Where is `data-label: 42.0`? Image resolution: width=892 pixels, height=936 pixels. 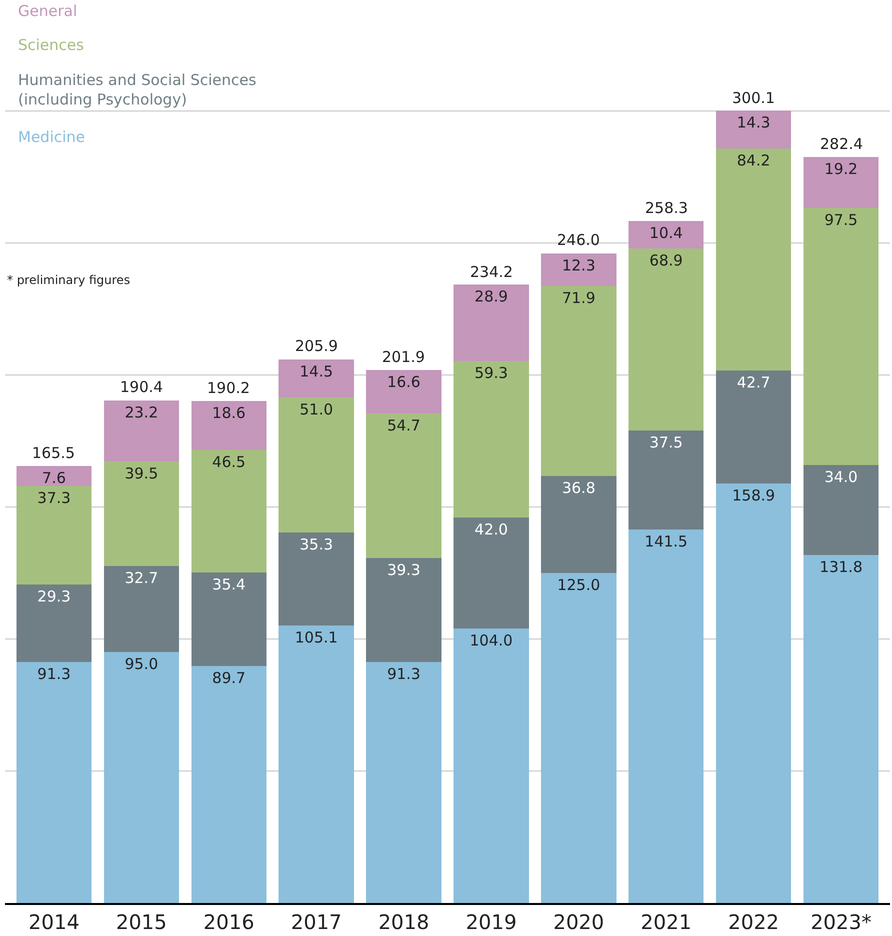
data-label: 42.0 is located at coordinates (491, 529).